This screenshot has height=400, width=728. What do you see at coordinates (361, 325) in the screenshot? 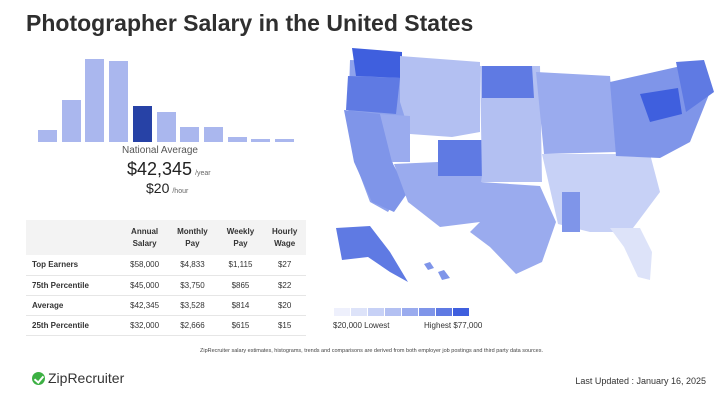
I see `legend-low-label: $20,000 Lowest` at bounding box center [361, 325].